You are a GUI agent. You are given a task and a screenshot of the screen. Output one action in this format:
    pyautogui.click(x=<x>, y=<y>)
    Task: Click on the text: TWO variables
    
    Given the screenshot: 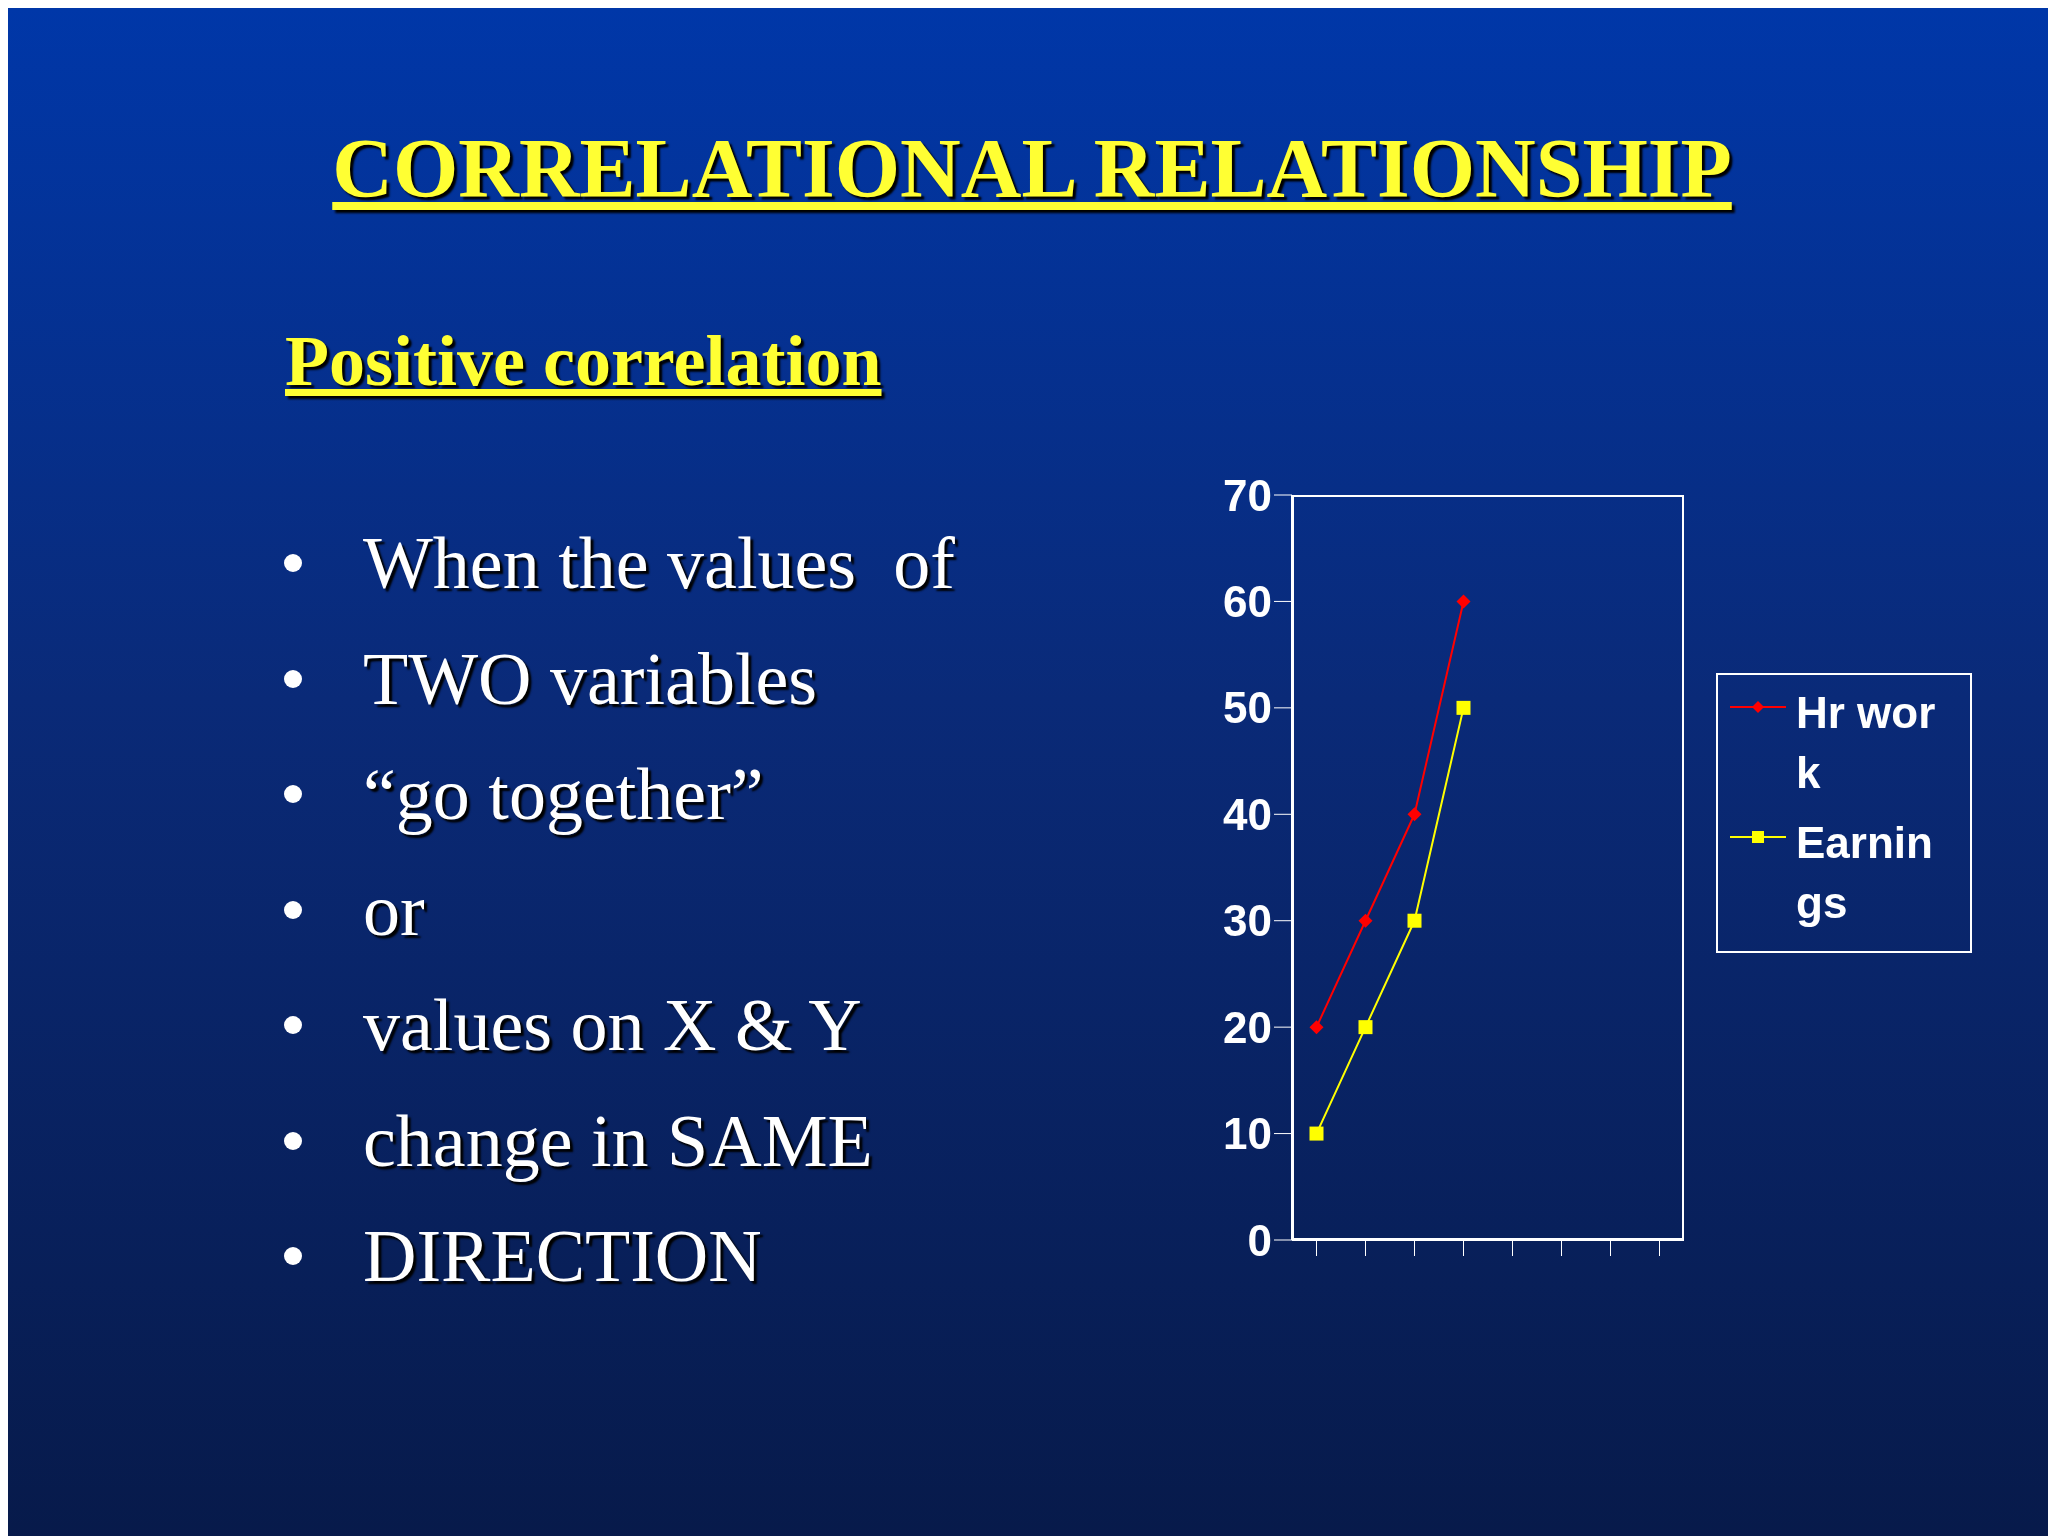 What is the action you would take?
    pyautogui.click(x=590, y=679)
    